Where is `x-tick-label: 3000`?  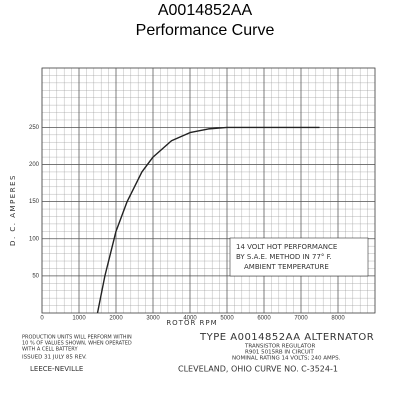 x-tick-label: 3000 is located at coordinates (153, 319).